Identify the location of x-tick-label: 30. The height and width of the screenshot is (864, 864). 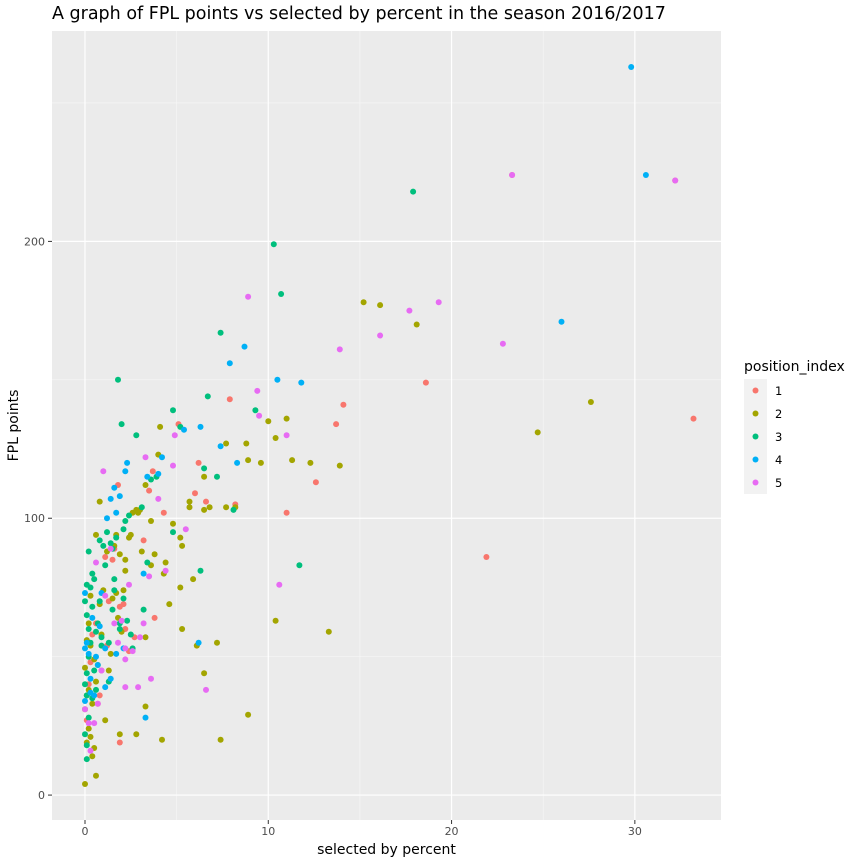
(635, 831).